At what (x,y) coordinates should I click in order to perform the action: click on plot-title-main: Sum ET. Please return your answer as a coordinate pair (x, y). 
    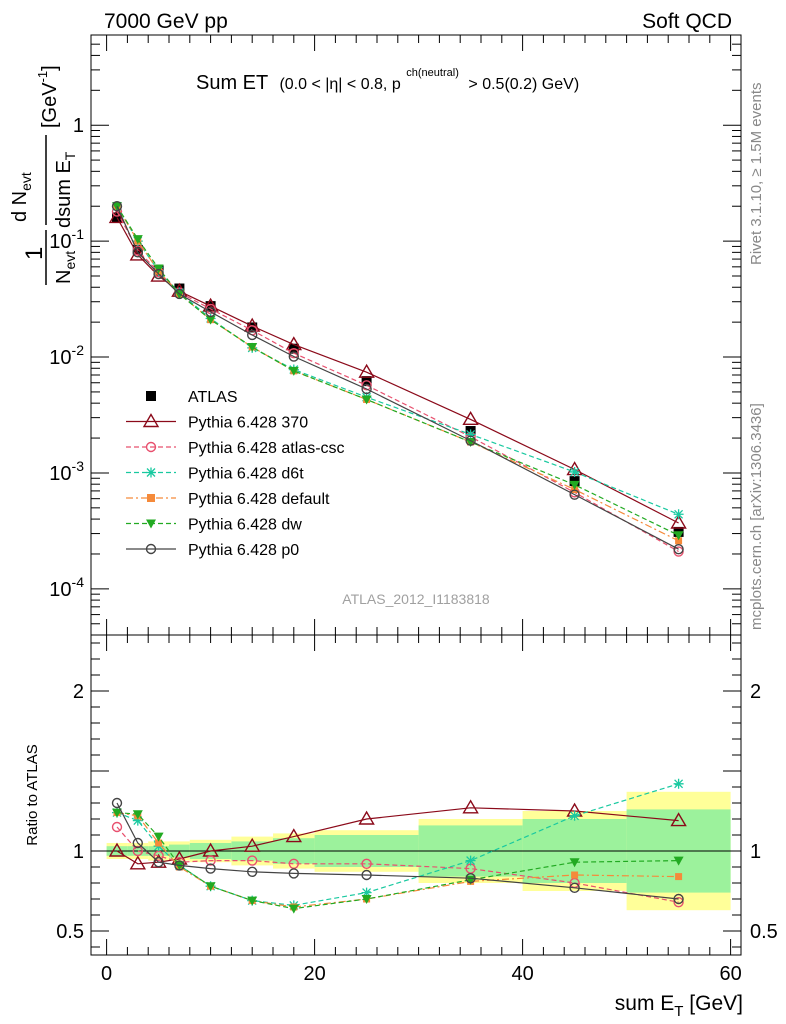
    Looking at the image, I should click on (232, 83).